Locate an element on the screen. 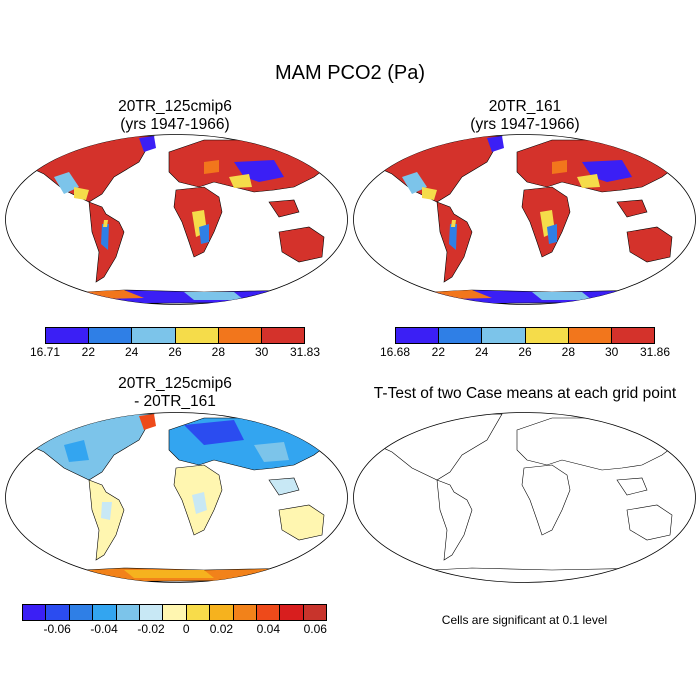 The width and height of the screenshot is (700, 700). colorbar-tick-label: 0.04 is located at coordinates (268, 629).